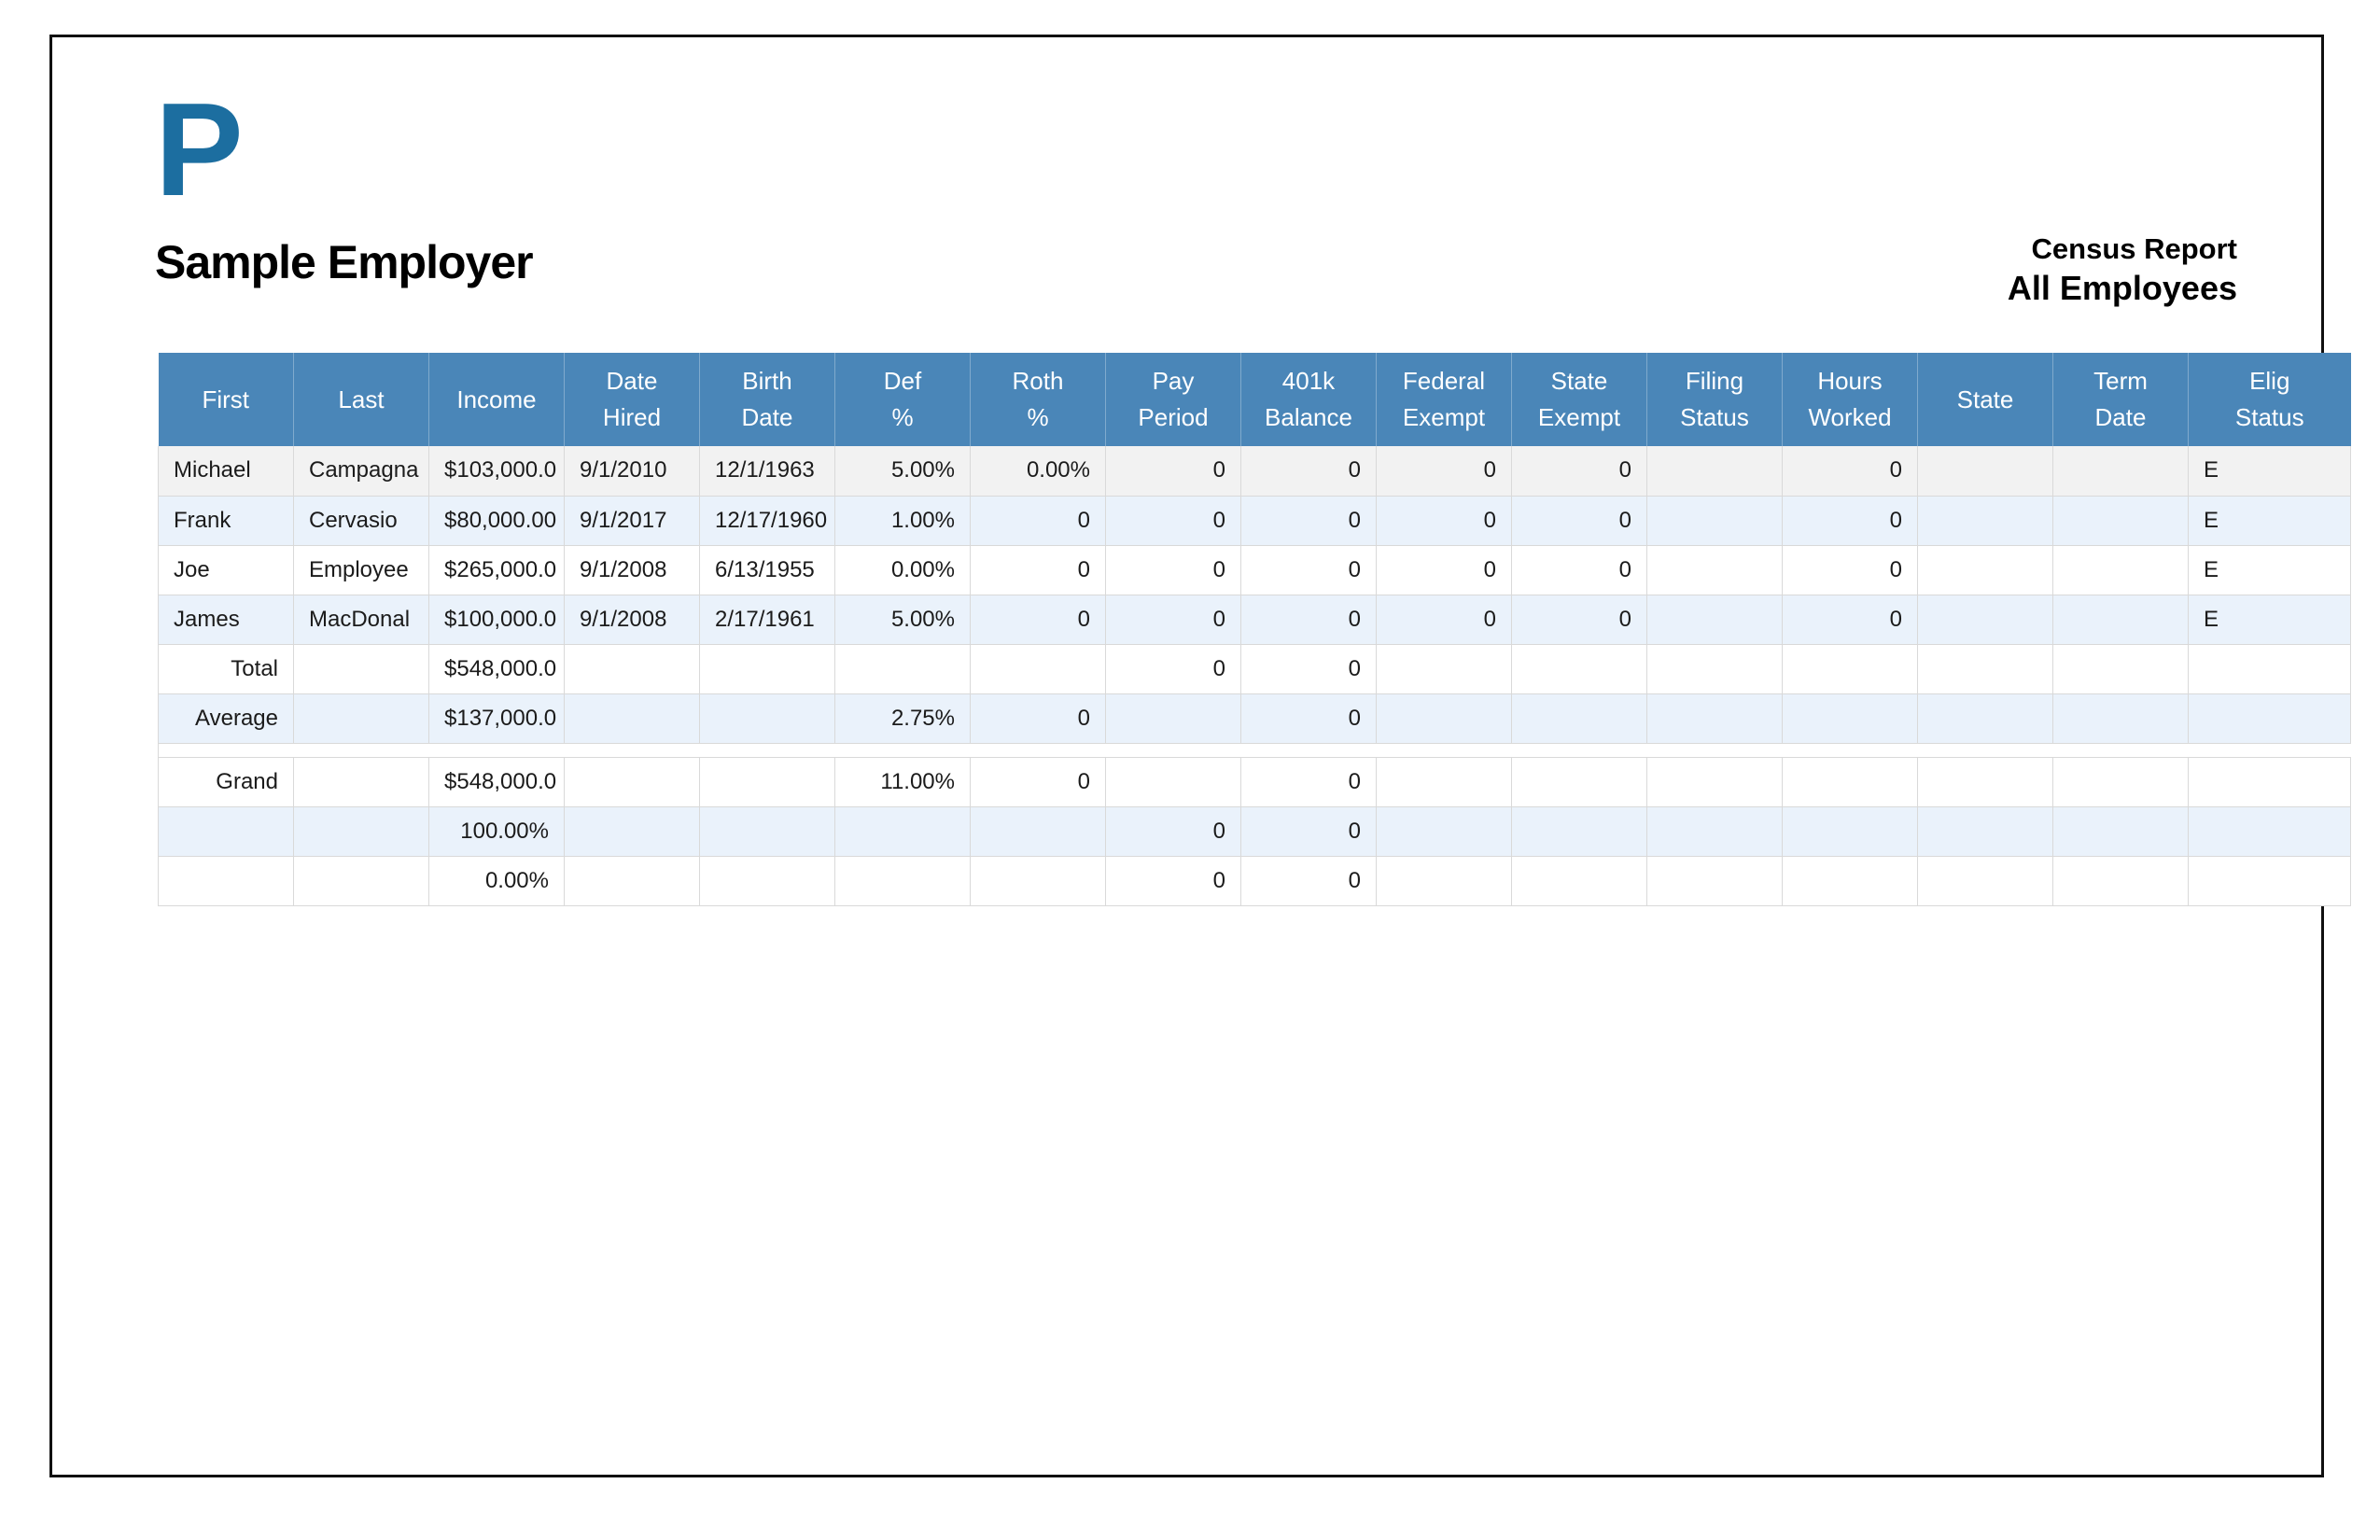 The image size is (2380, 1540). What do you see at coordinates (496, 570) in the screenshot?
I see `cell: $265,000.0` at bounding box center [496, 570].